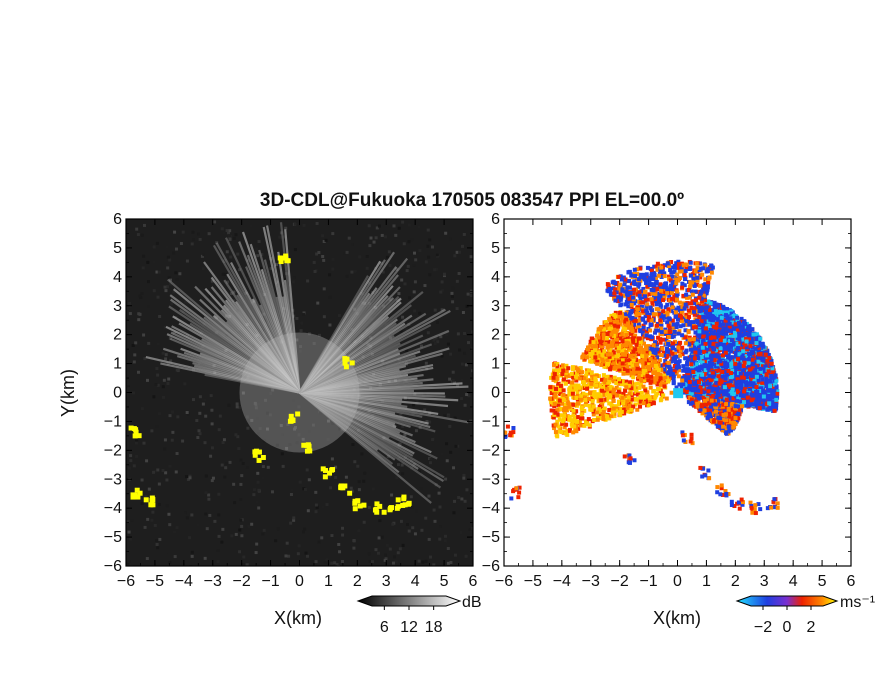  What do you see at coordinates (117, 277) in the screenshot?
I see `y-tick-label: 4` at bounding box center [117, 277].